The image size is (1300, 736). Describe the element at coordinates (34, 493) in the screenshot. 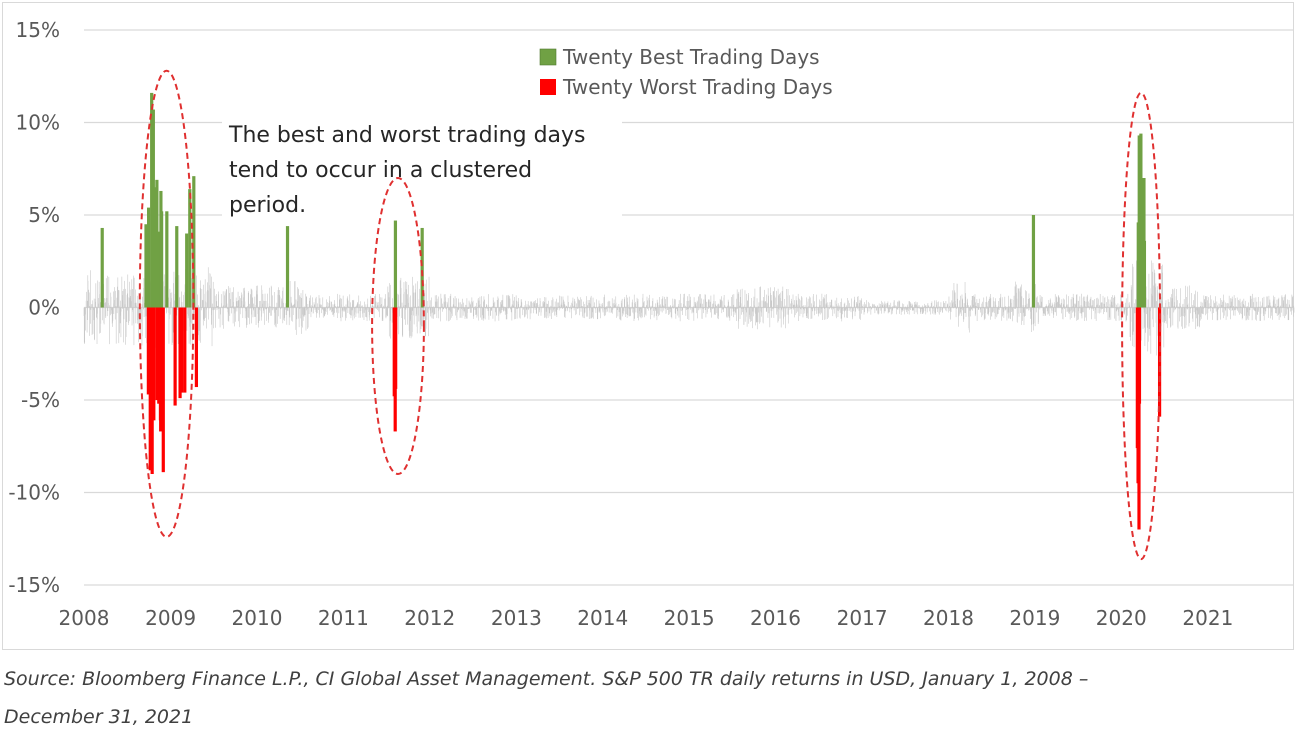

I see `y-tick-label: -10%` at that location.